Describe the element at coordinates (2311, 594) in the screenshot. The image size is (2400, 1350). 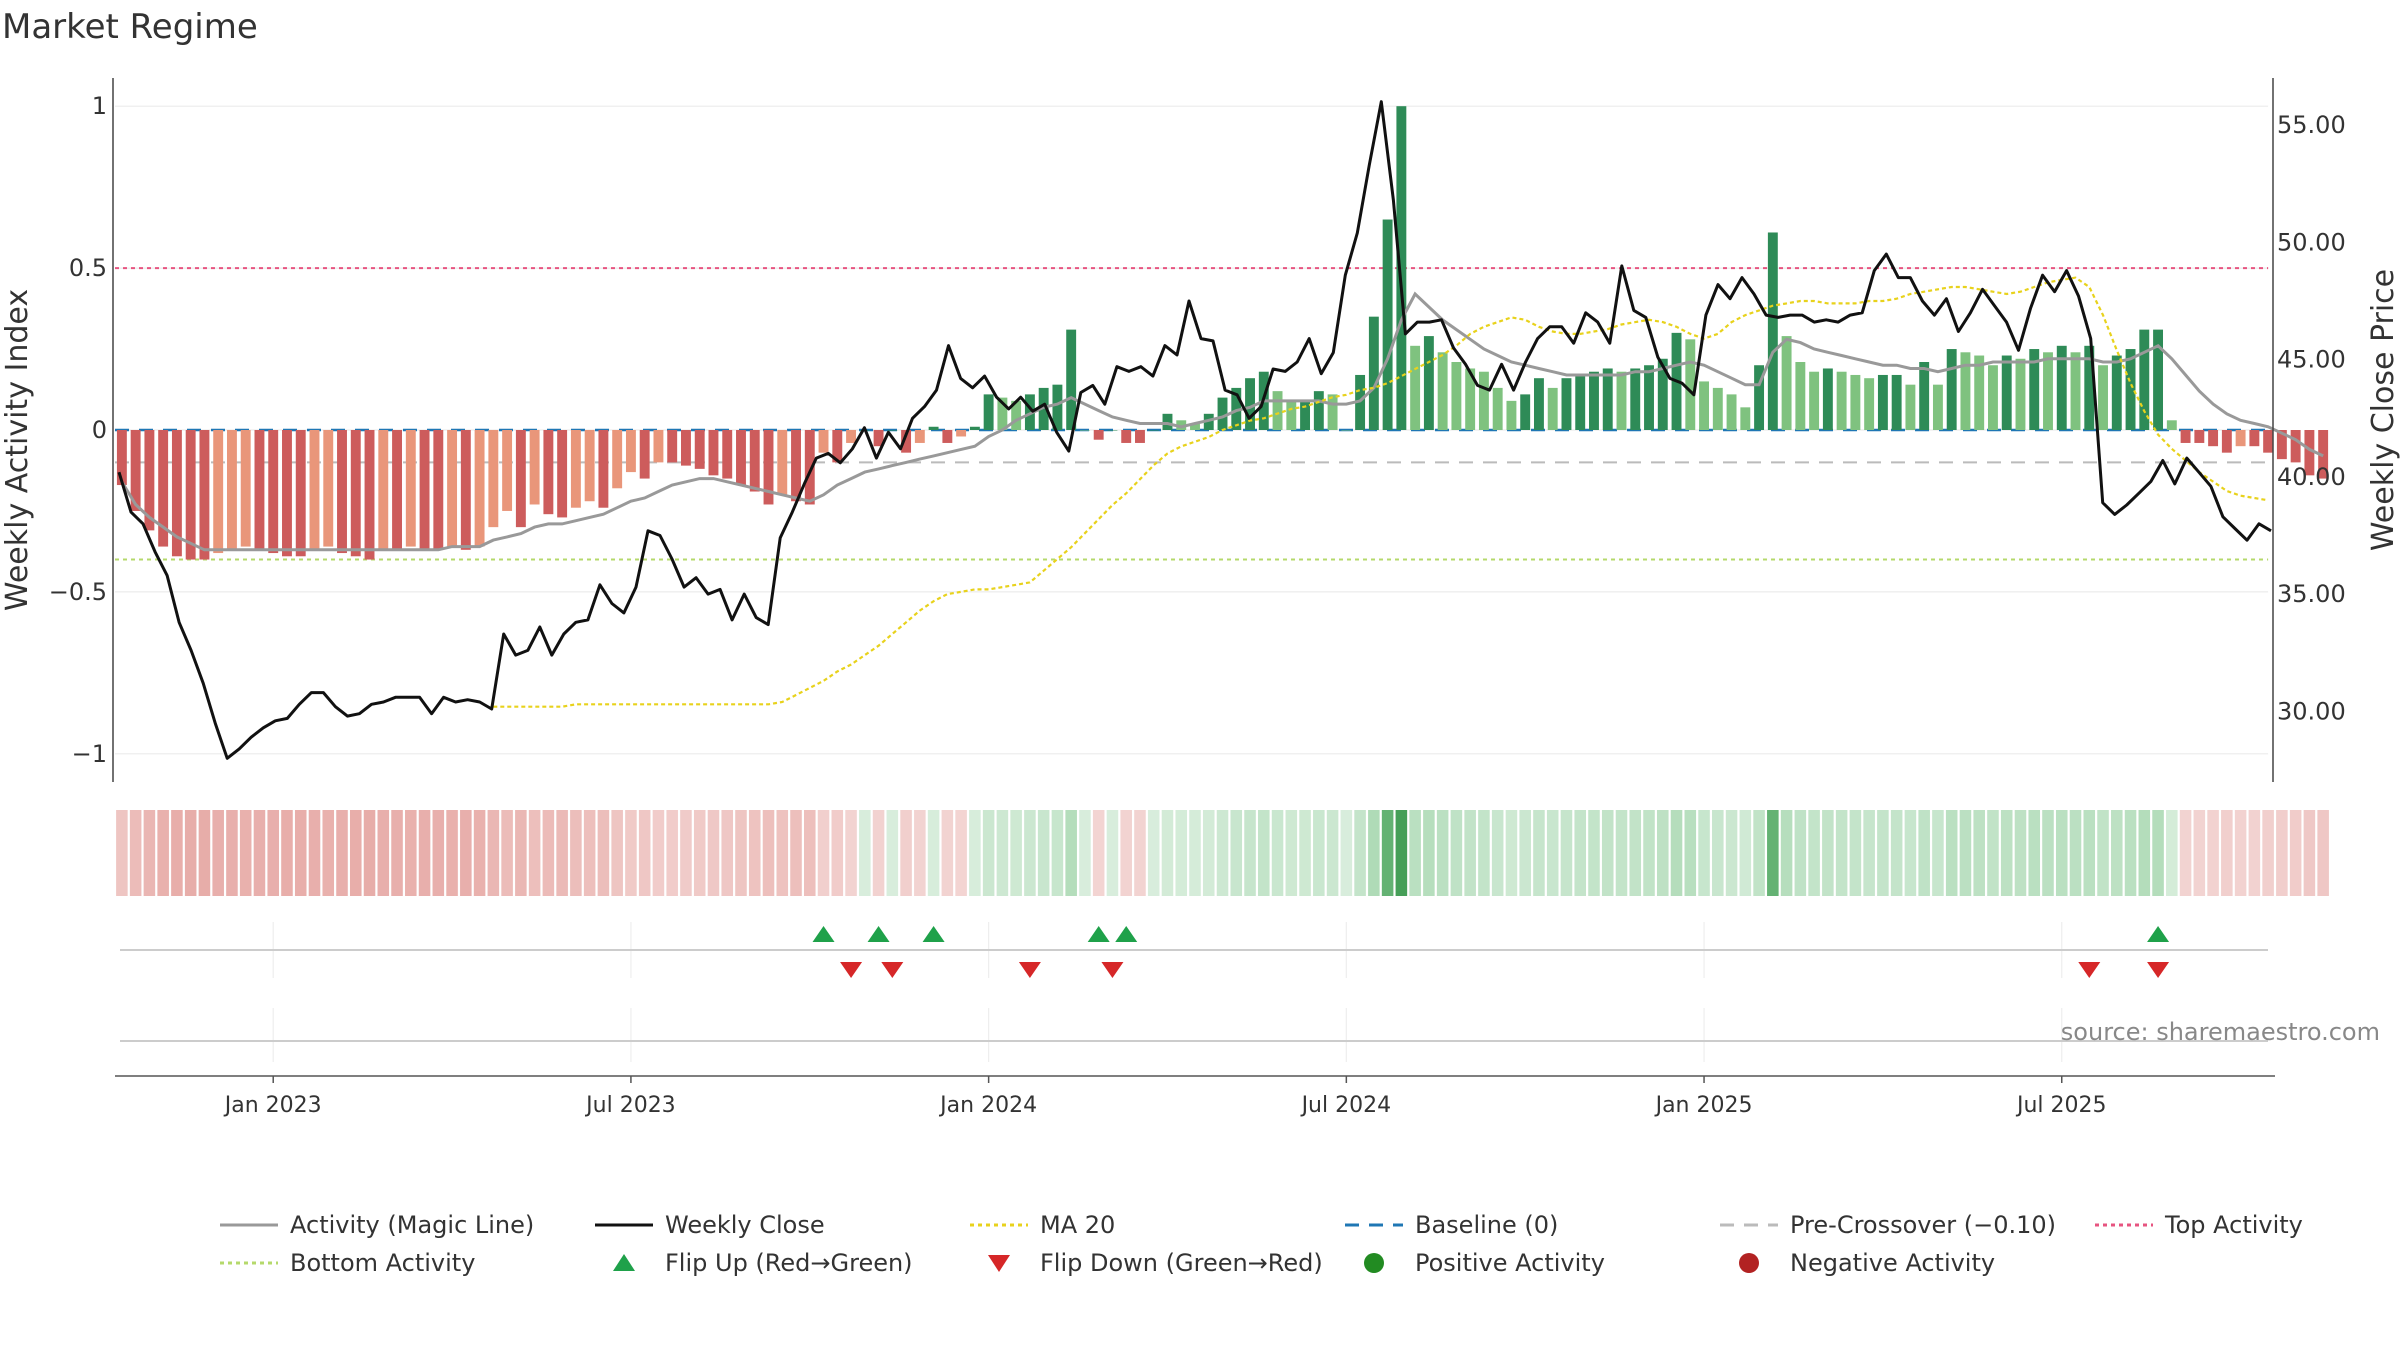
I see `right-tick-label: 35.00` at that location.